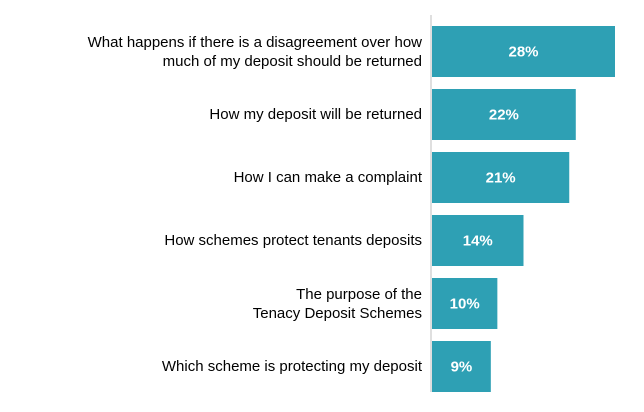 This screenshot has height=412, width=644. I want to click on bar-value-label: 14%, so click(478, 241).